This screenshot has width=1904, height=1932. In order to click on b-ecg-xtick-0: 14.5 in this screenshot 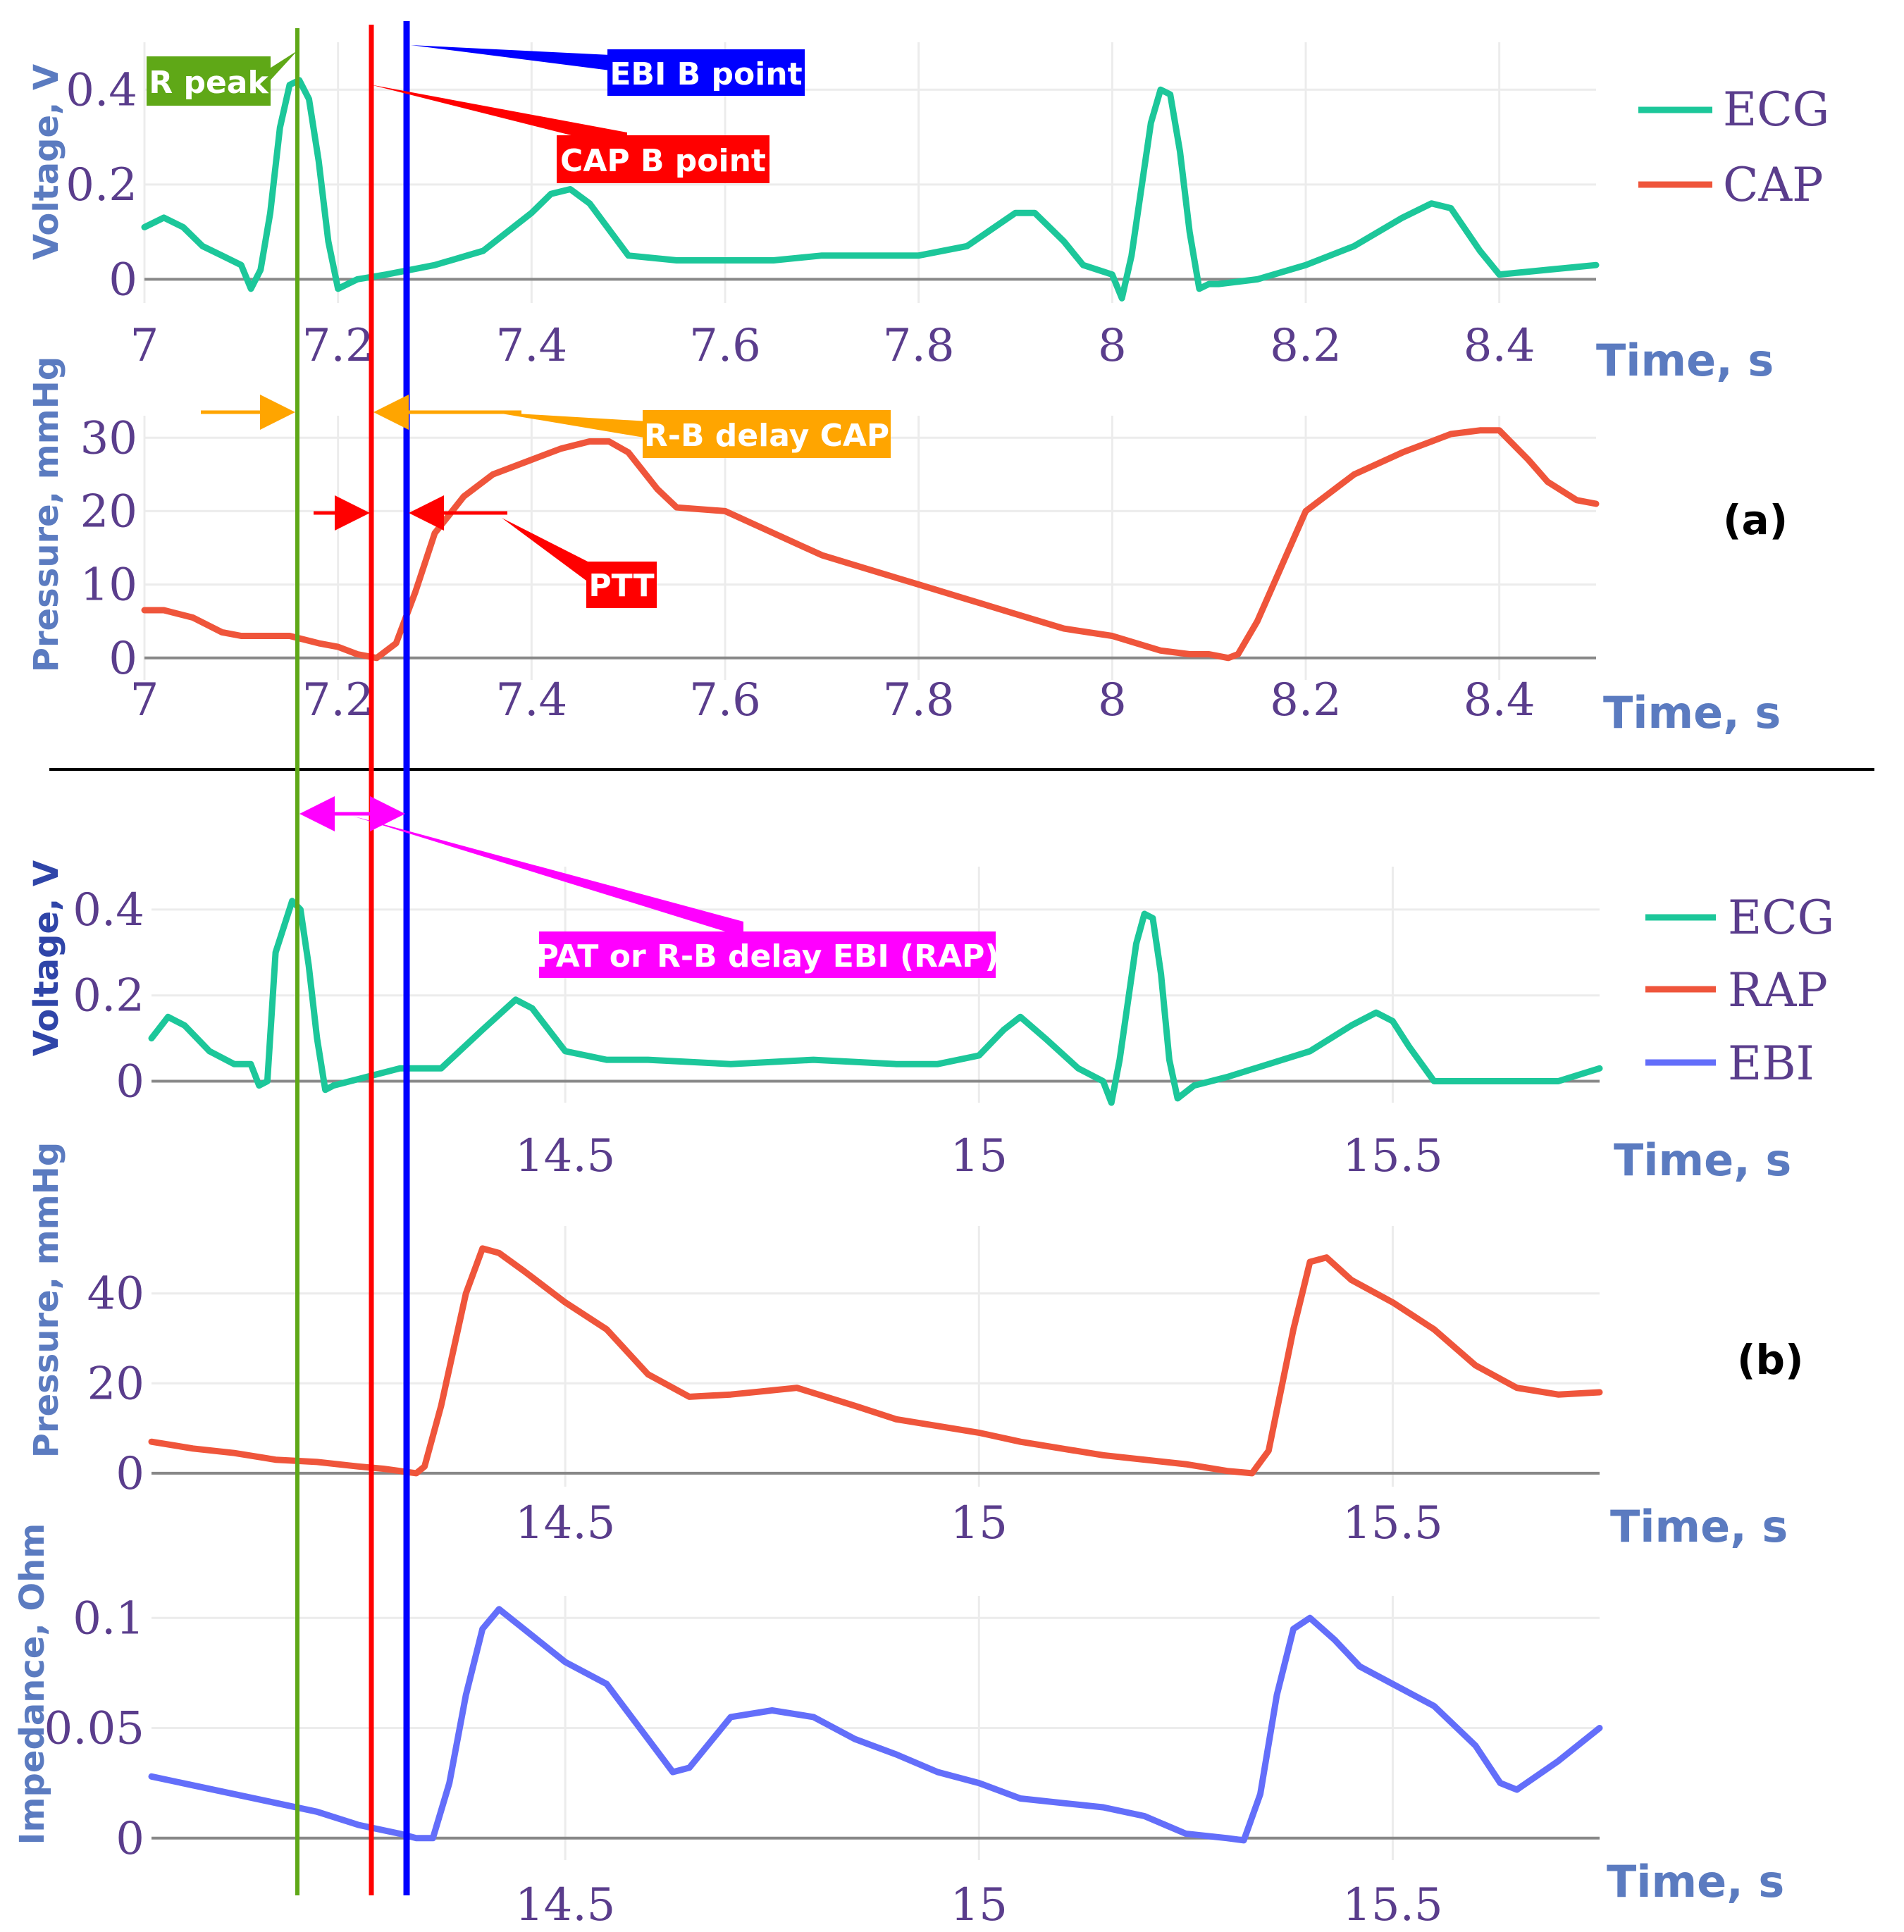, I will do `click(565, 1156)`.